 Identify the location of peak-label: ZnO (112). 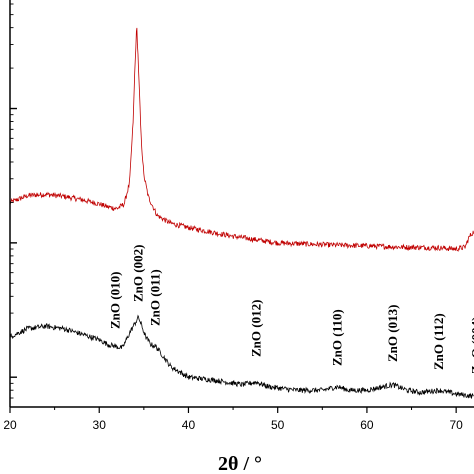
(438, 341).